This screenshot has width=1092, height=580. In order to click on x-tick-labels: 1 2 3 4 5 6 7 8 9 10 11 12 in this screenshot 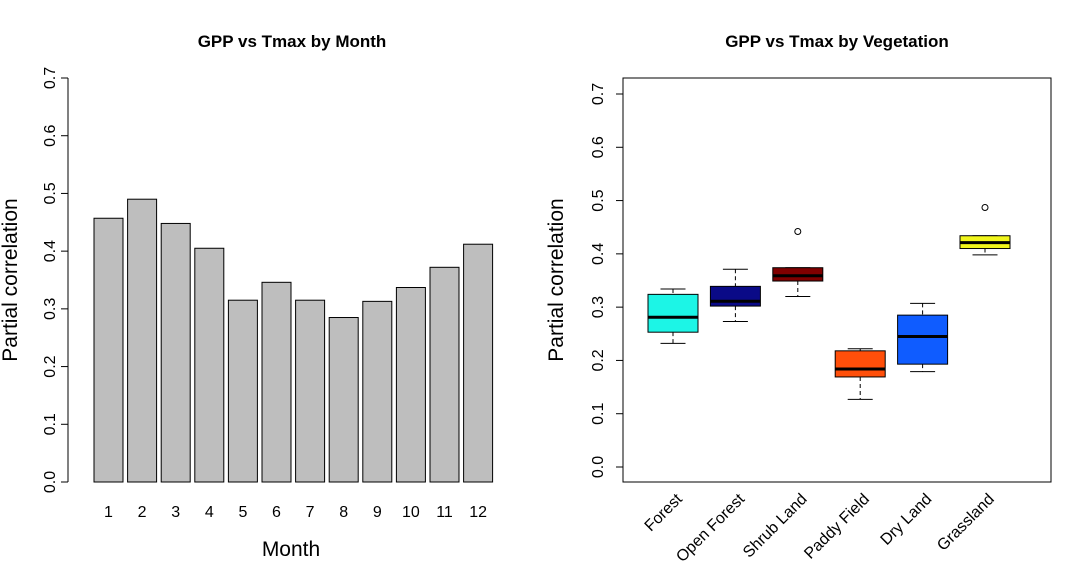, I will do `click(295, 512)`.